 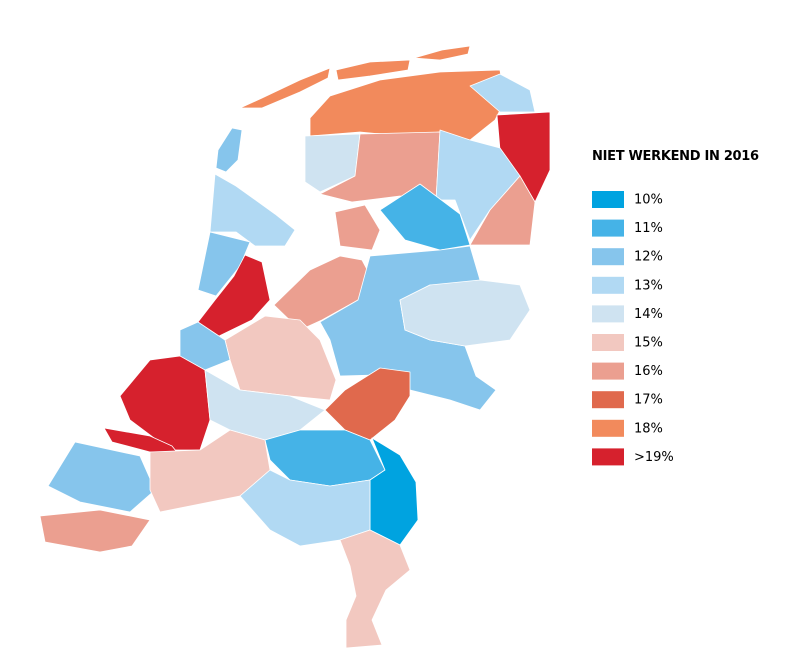 What do you see at coordinates (648, 228) in the screenshot?
I see `legend-label: 11%` at bounding box center [648, 228].